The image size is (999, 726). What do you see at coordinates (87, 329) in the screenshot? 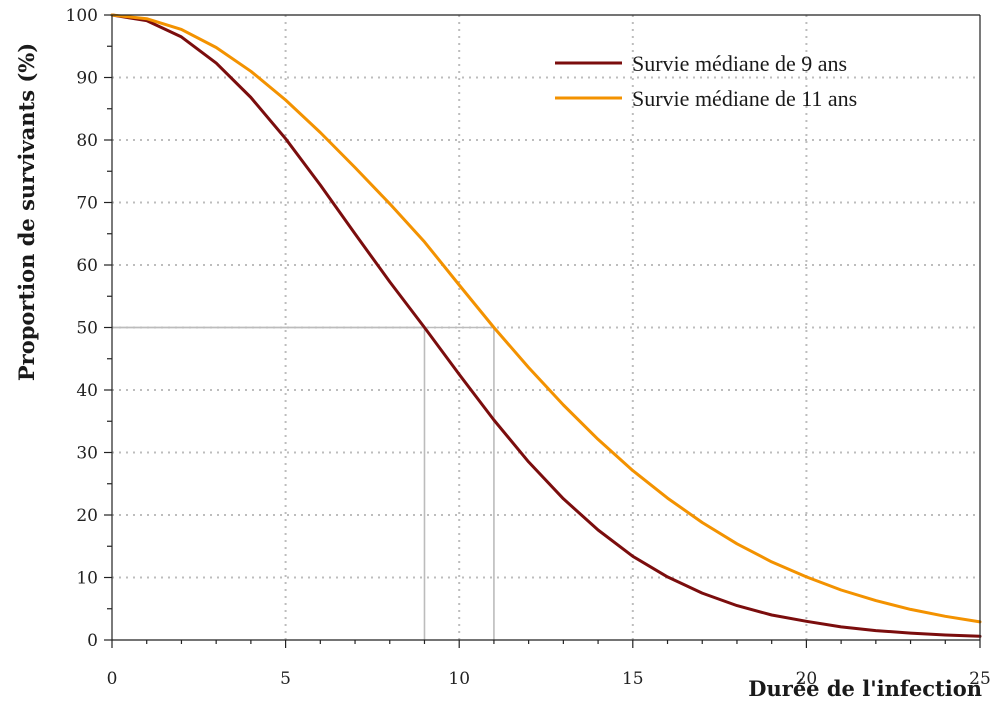
I see `y-tick-label: 50` at bounding box center [87, 329].